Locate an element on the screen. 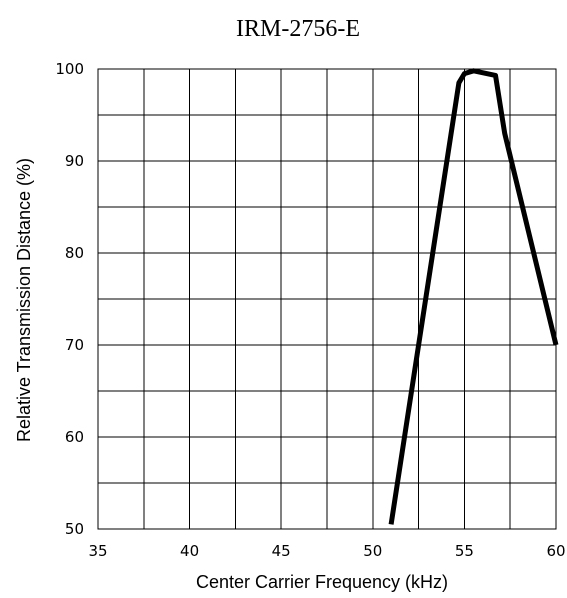  x-tick-label: 45 is located at coordinates (281, 551).